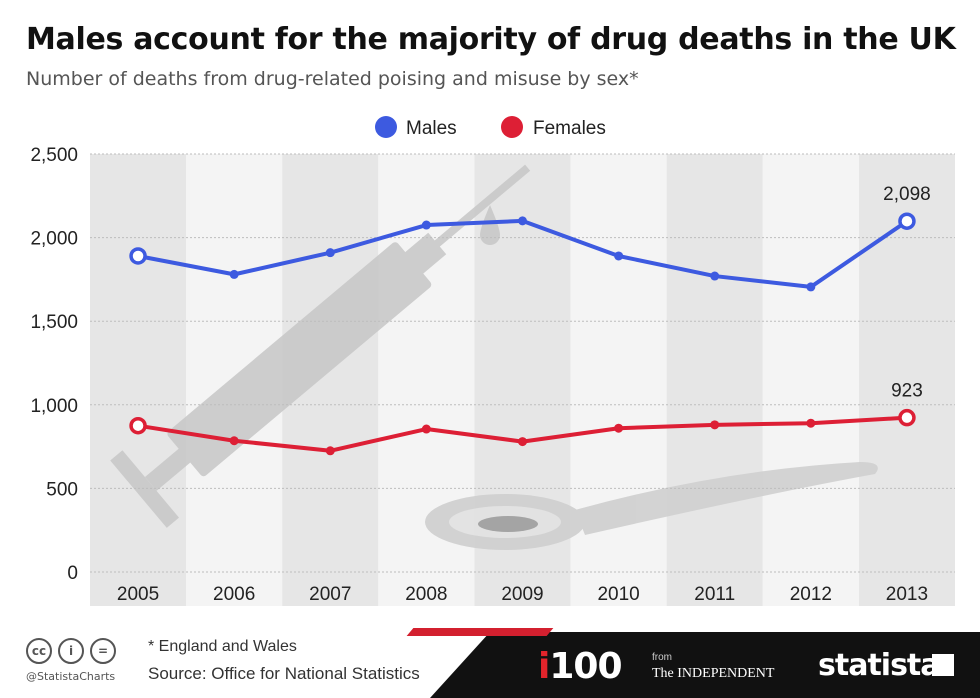  I want to click on statista-logo-mark, so click(943, 665).